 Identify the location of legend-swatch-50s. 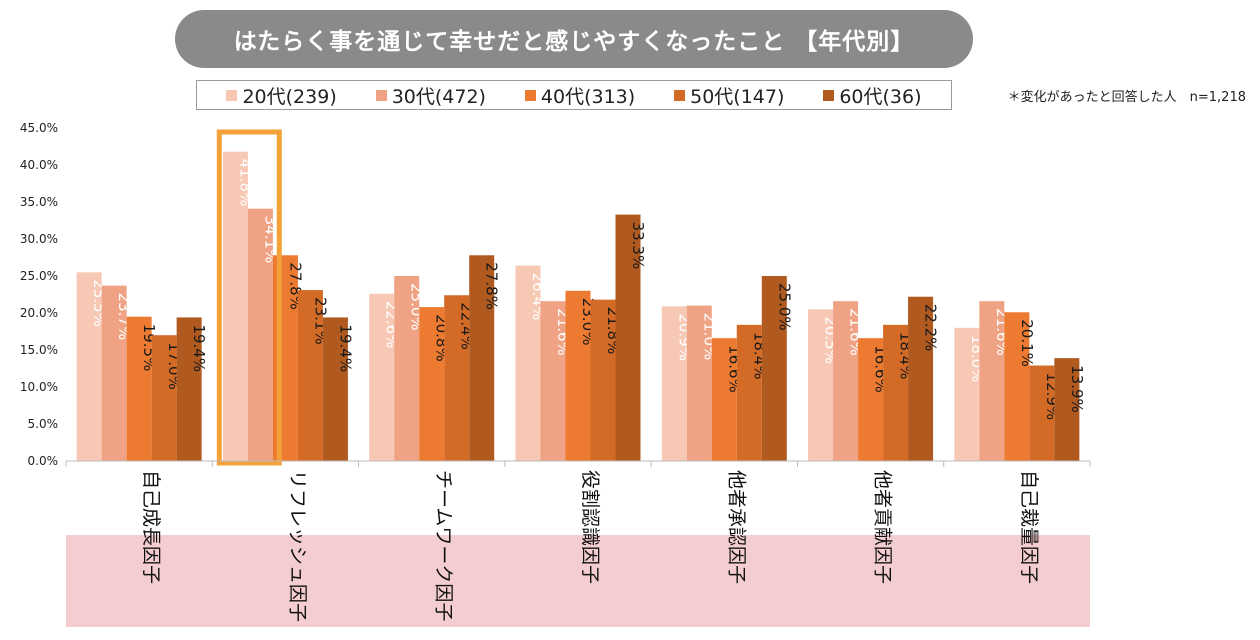
(680, 95).